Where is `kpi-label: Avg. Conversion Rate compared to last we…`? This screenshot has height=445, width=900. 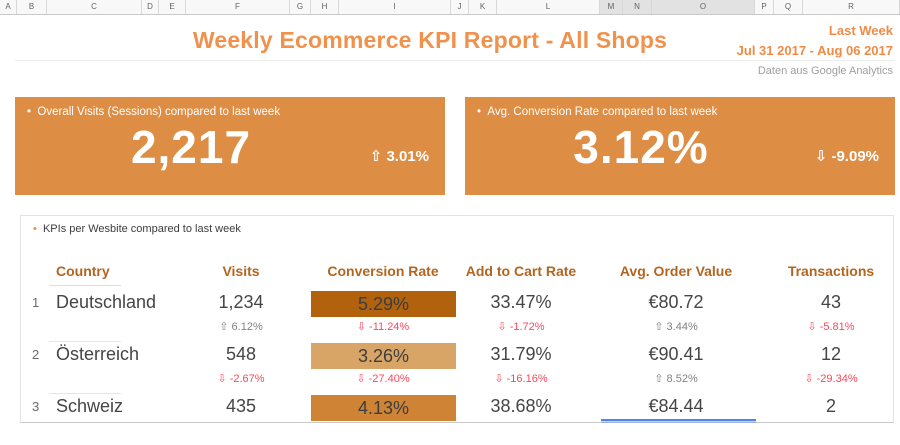 kpi-label: Avg. Conversion Rate compared to last we… is located at coordinates (597, 112).